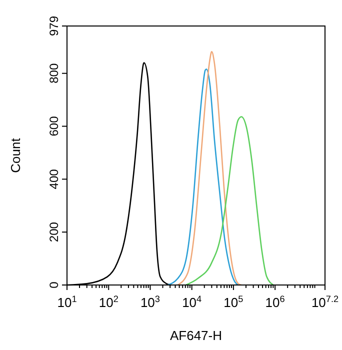 This screenshot has height=350, width=342. Describe the element at coordinates (54, 232) in the screenshot. I see `y-tick-label: 200` at that location.